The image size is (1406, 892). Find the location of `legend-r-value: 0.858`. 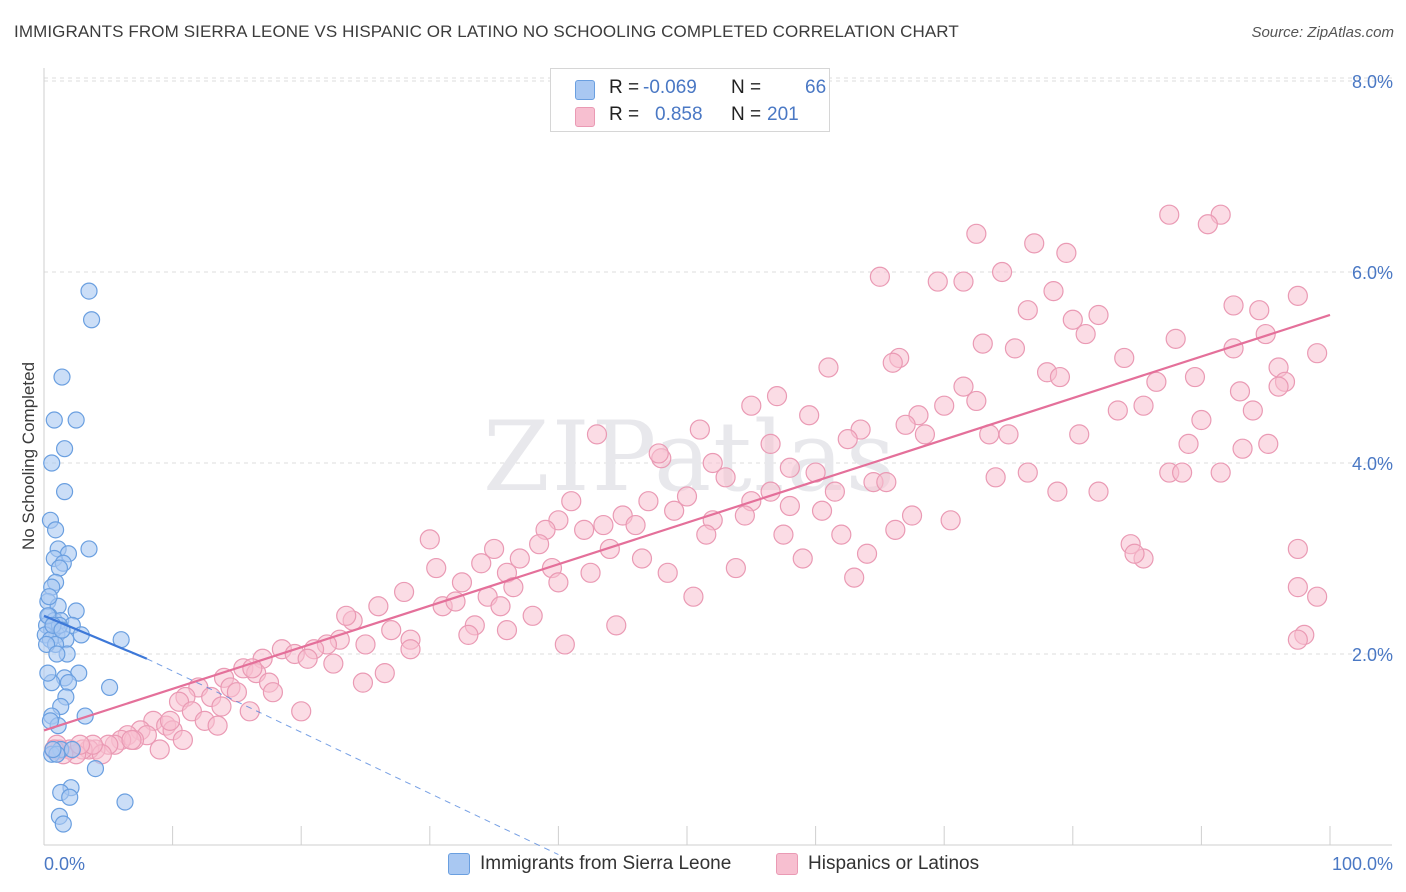

legend-r-value: 0.858 is located at coordinates (679, 114).